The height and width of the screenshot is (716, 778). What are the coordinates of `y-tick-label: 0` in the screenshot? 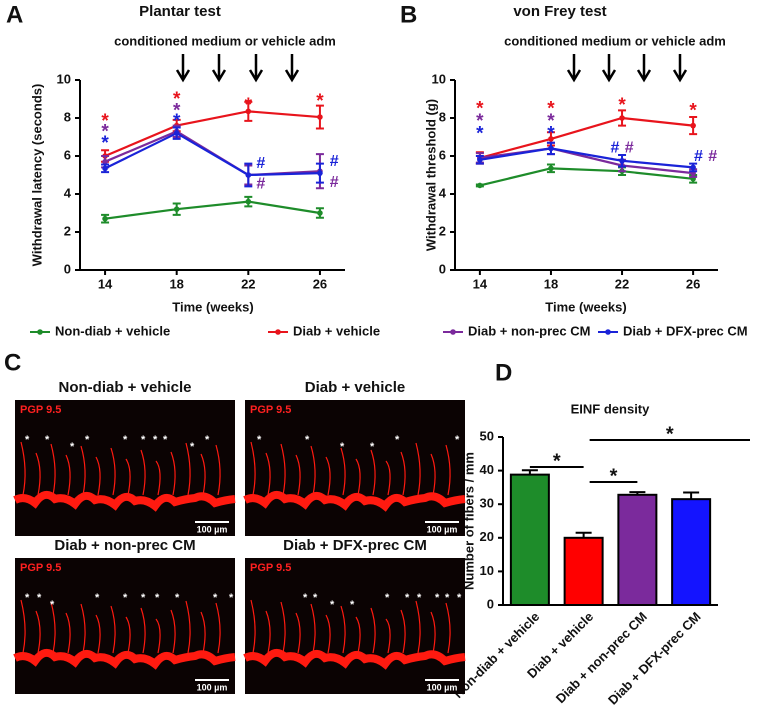 It's located at (442, 268).